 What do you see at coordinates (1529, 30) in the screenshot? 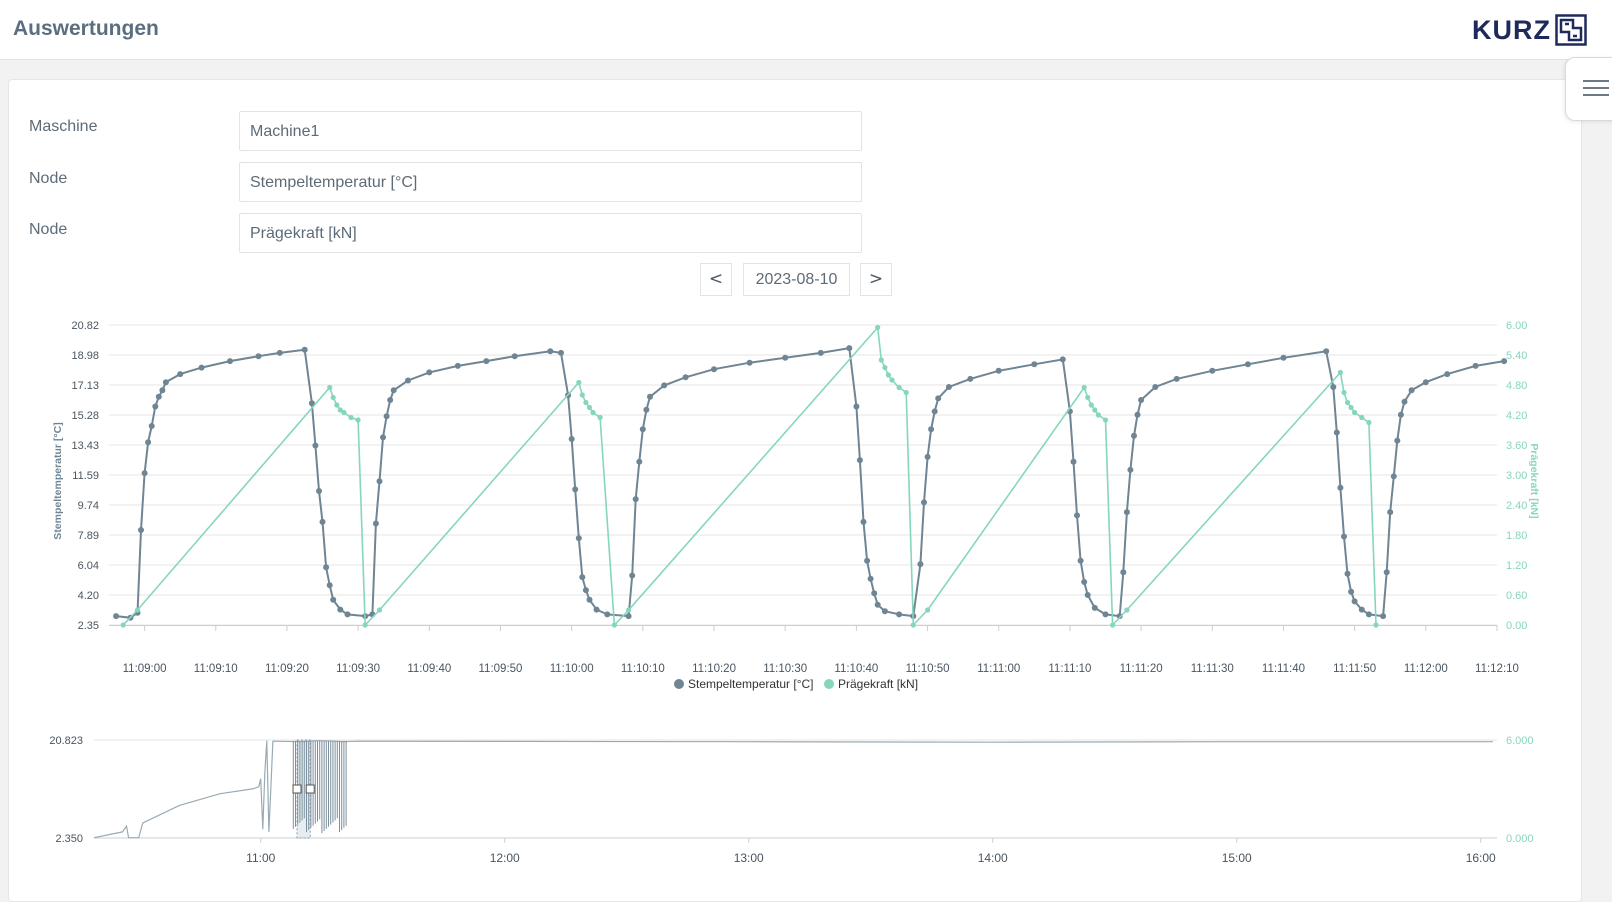
I see `kurz-logo: KURZ` at bounding box center [1529, 30].